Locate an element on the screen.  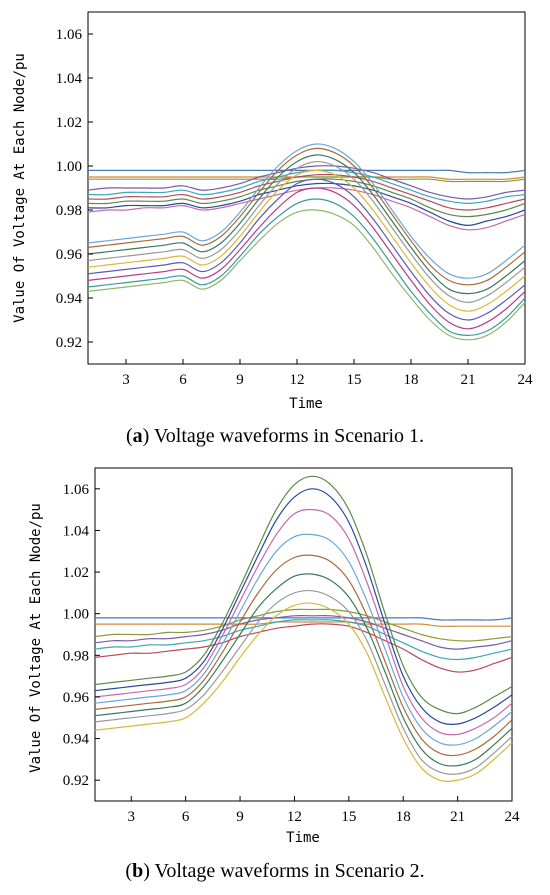
panel-a-caption: (a) Voltage waveforms in Scenario 1. is located at coordinates (275, 436).